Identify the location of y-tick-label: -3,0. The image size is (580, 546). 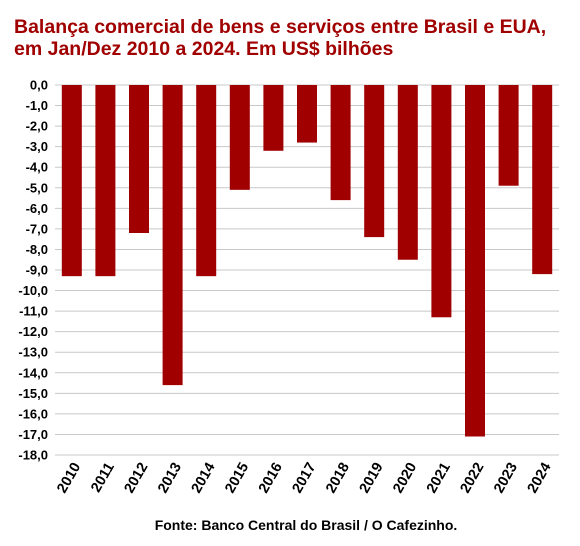
(37, 146).